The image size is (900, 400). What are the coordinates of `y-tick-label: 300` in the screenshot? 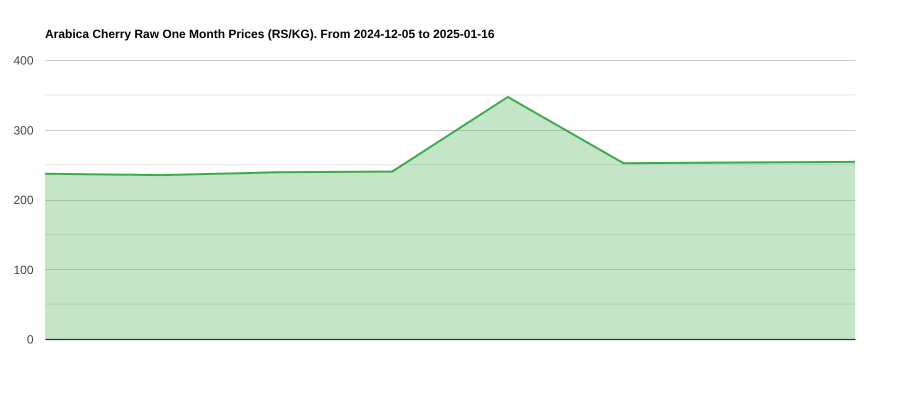 It's located at (23, 130).